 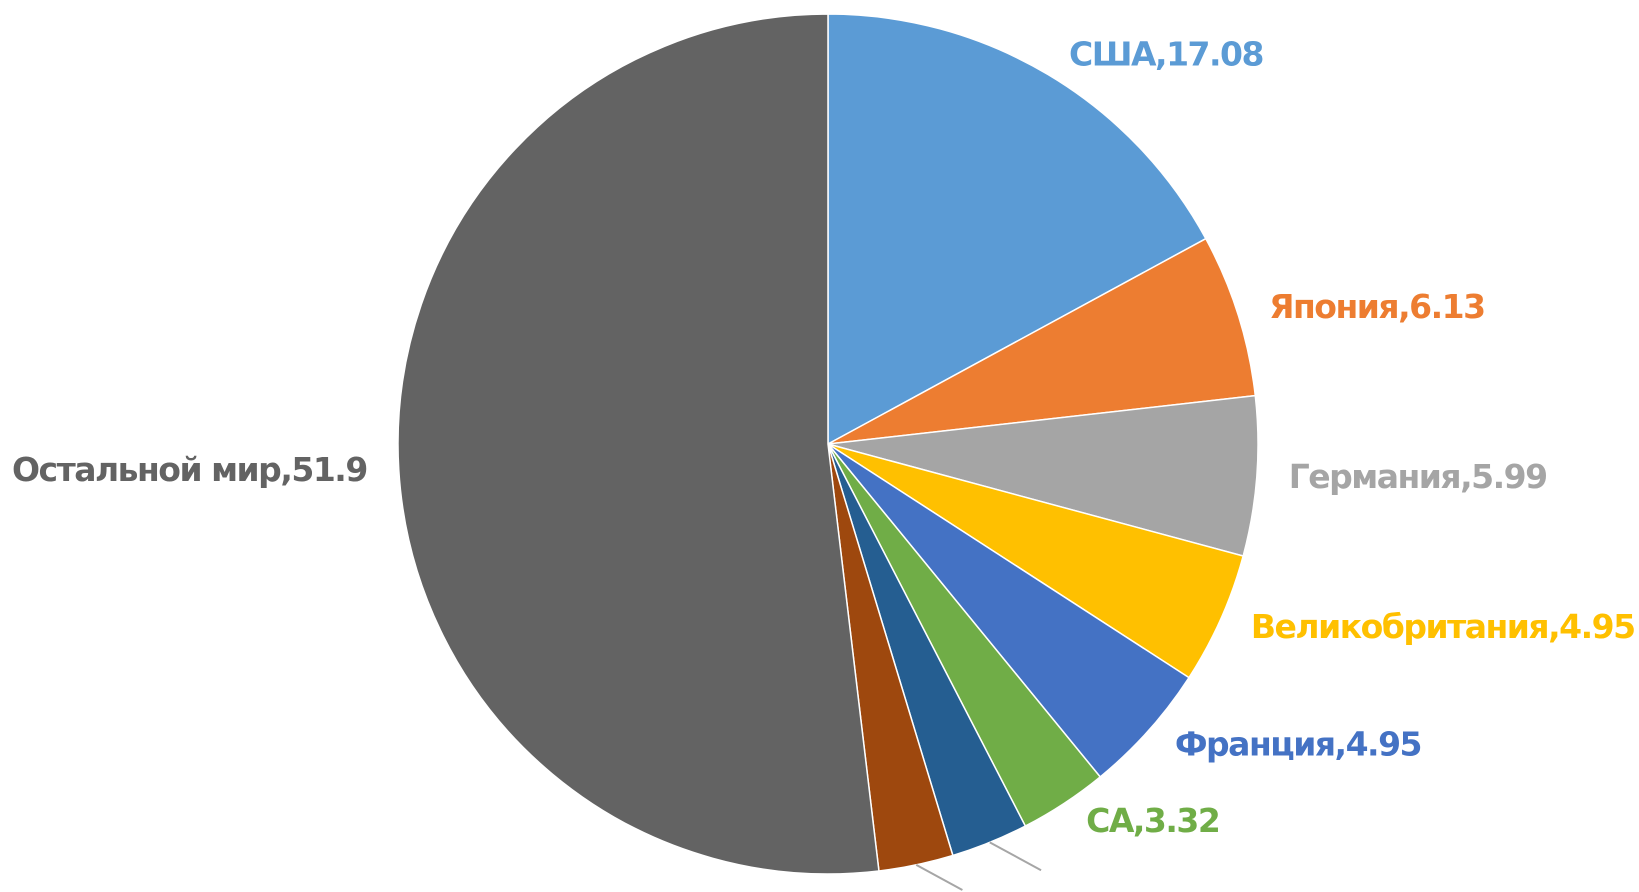 I want to click on label-value: 51.9, so click(x=328, y=468).